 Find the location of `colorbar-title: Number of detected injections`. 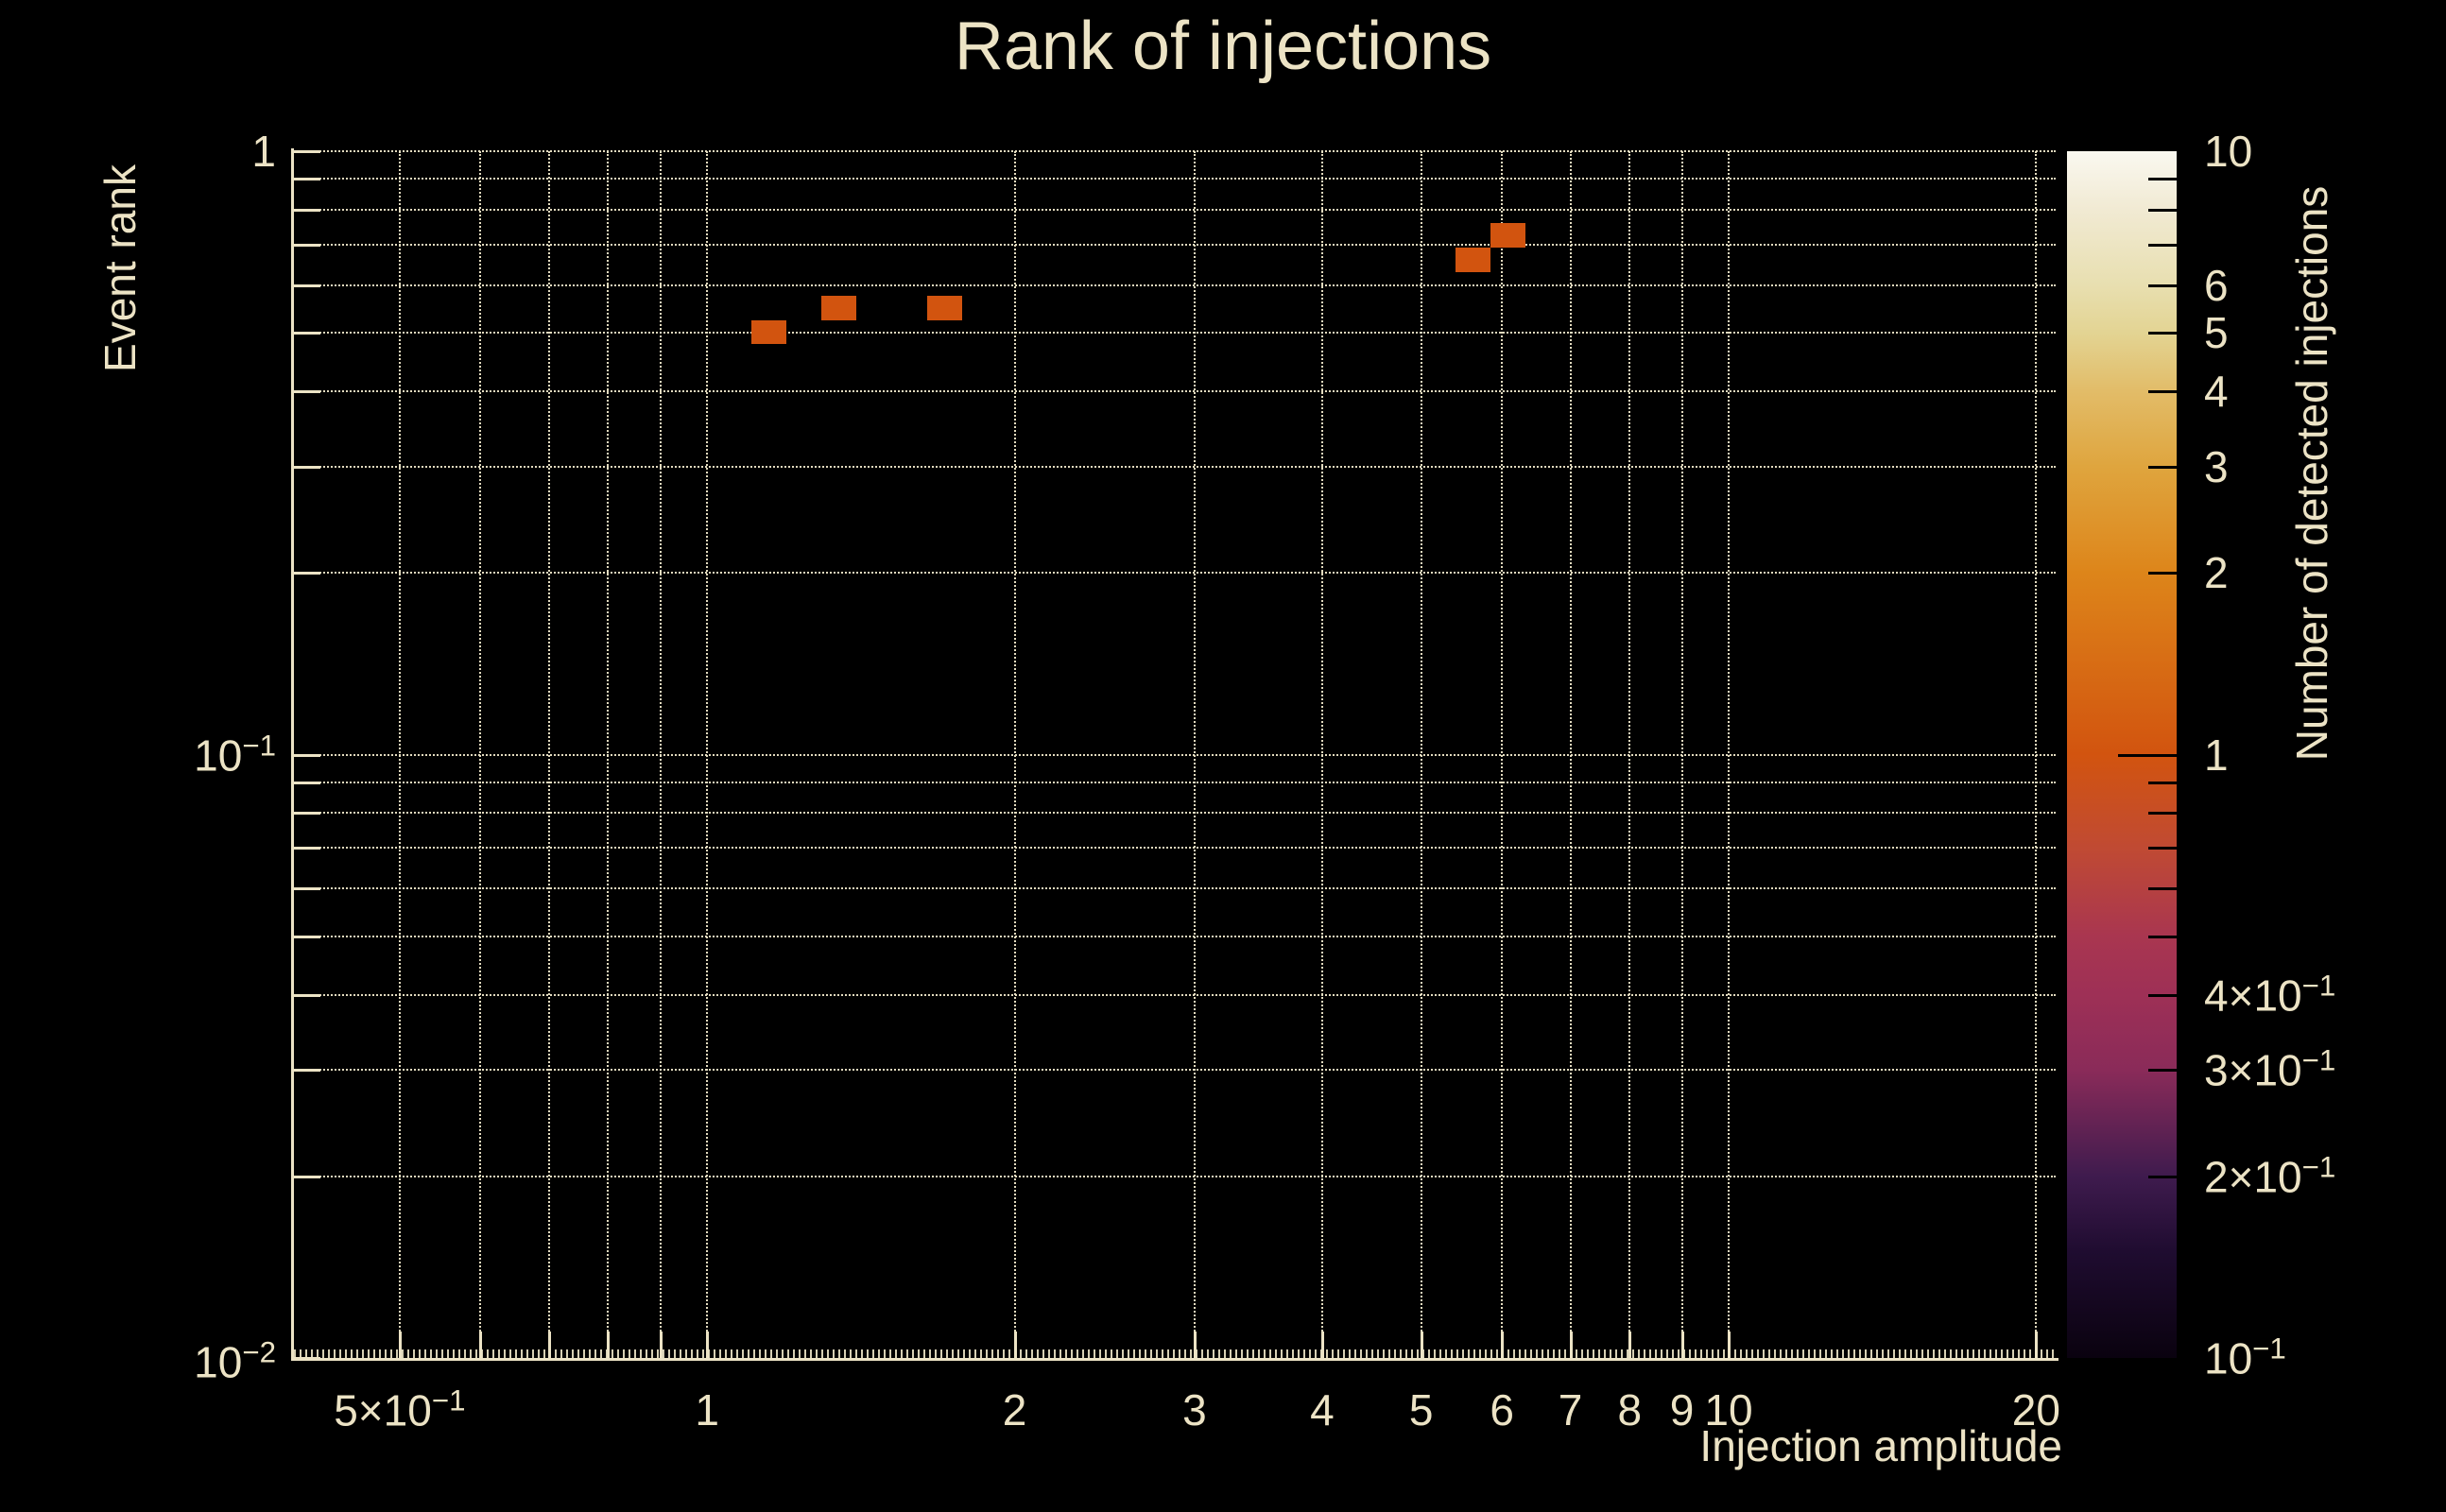

colorbar-title: Number of detected injections is located at coordinates (2311, 473).